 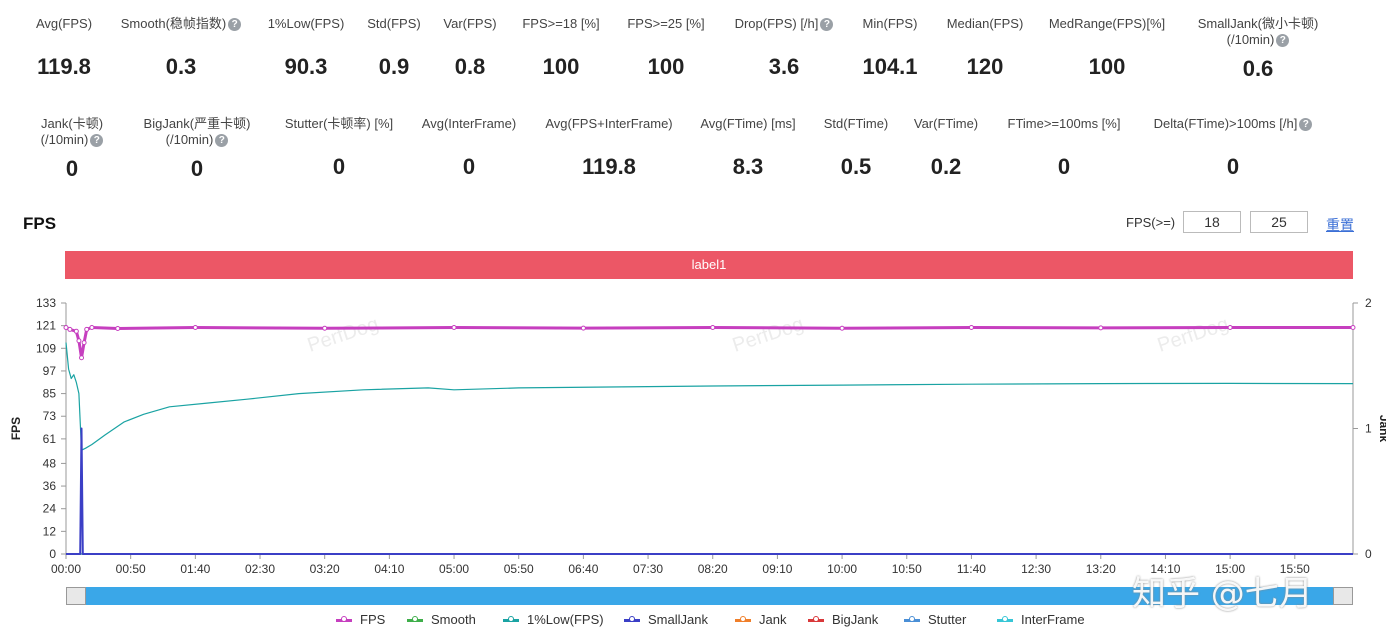 I want to click on stat-stats_row1-1: Smooth(稳帧指数)? 0.3, so click(x=181, y=48).